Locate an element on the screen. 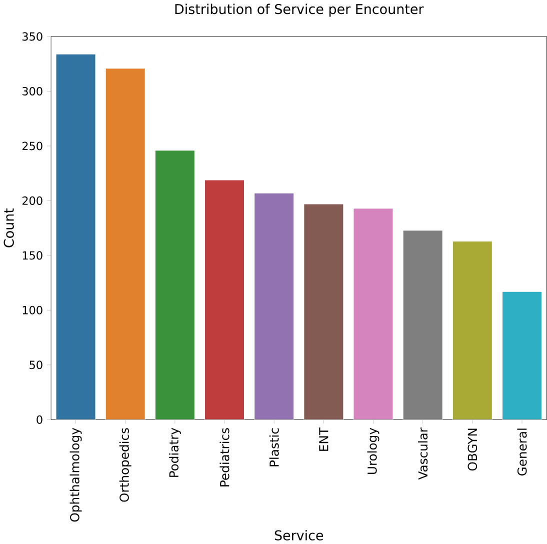 The image size is (547, 544). x-tick-label: Plastic is located at coordinates (274, 447).